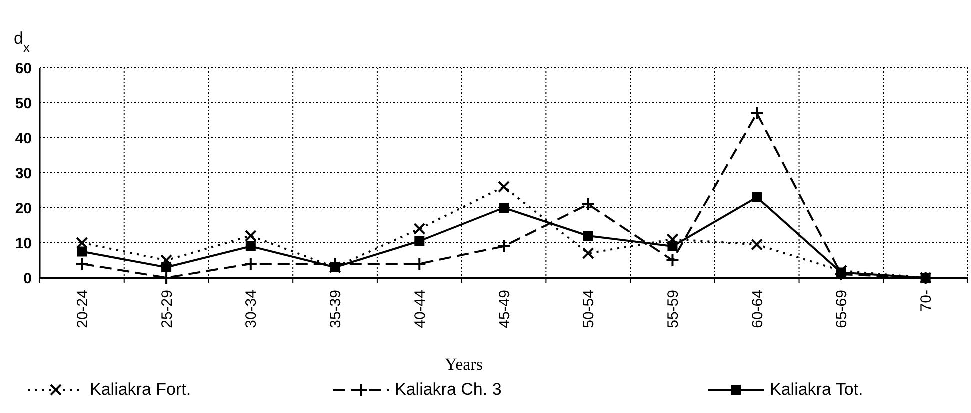  Describe the element at coordinates (673, 309) in the screenshot. I see `x-tick-label: 55-59` at that location.